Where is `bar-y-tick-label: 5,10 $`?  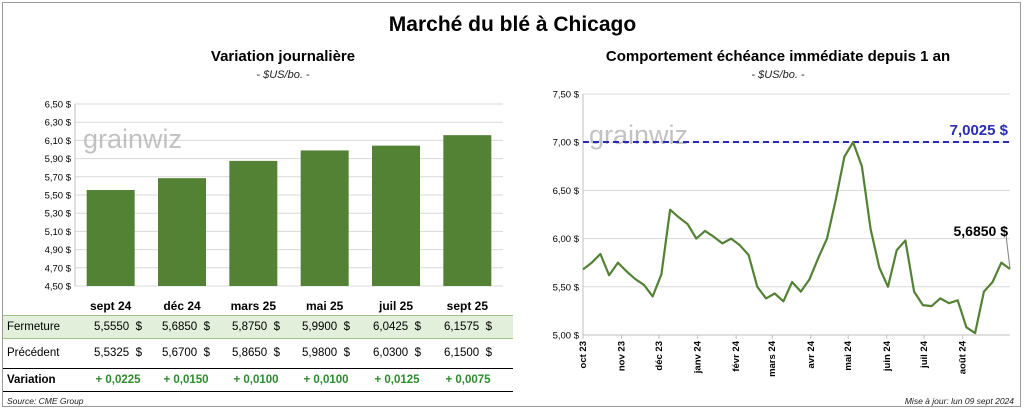
bar-y-tick-label: 5,10 $ is located at coordinates (58, 232).